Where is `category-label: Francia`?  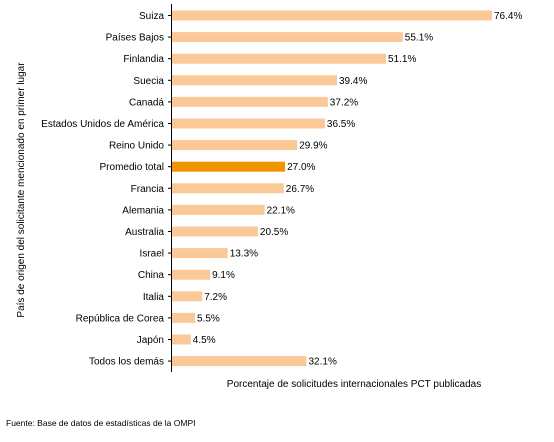
category-label: Francia is located at coordinates (148, 189).